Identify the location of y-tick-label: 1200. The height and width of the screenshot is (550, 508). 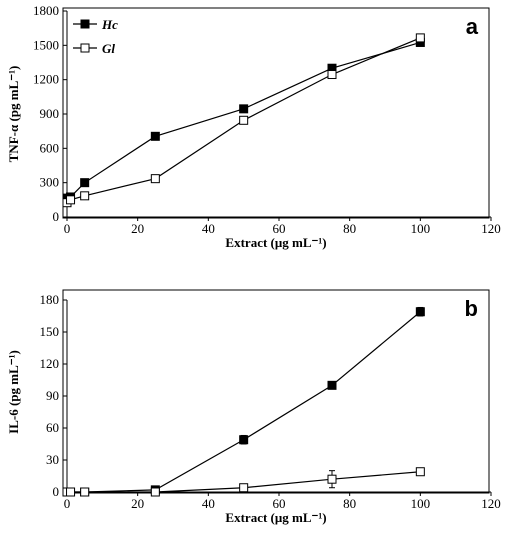
(46, 79).